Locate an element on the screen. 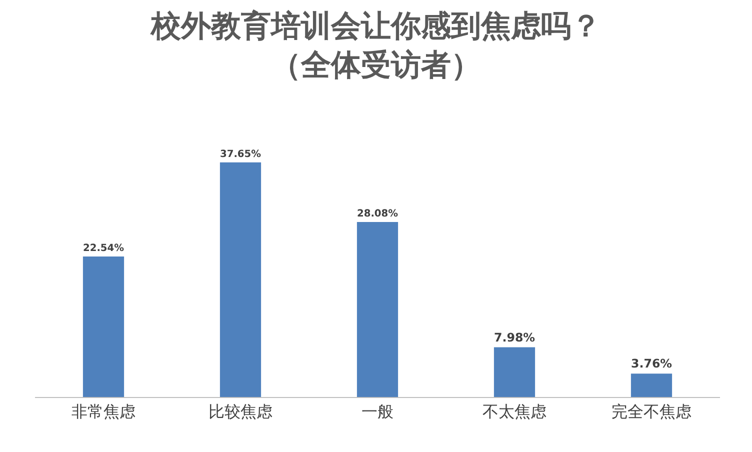  x-tick-label: 不太焦虑 is located at coordinates (514, 412).